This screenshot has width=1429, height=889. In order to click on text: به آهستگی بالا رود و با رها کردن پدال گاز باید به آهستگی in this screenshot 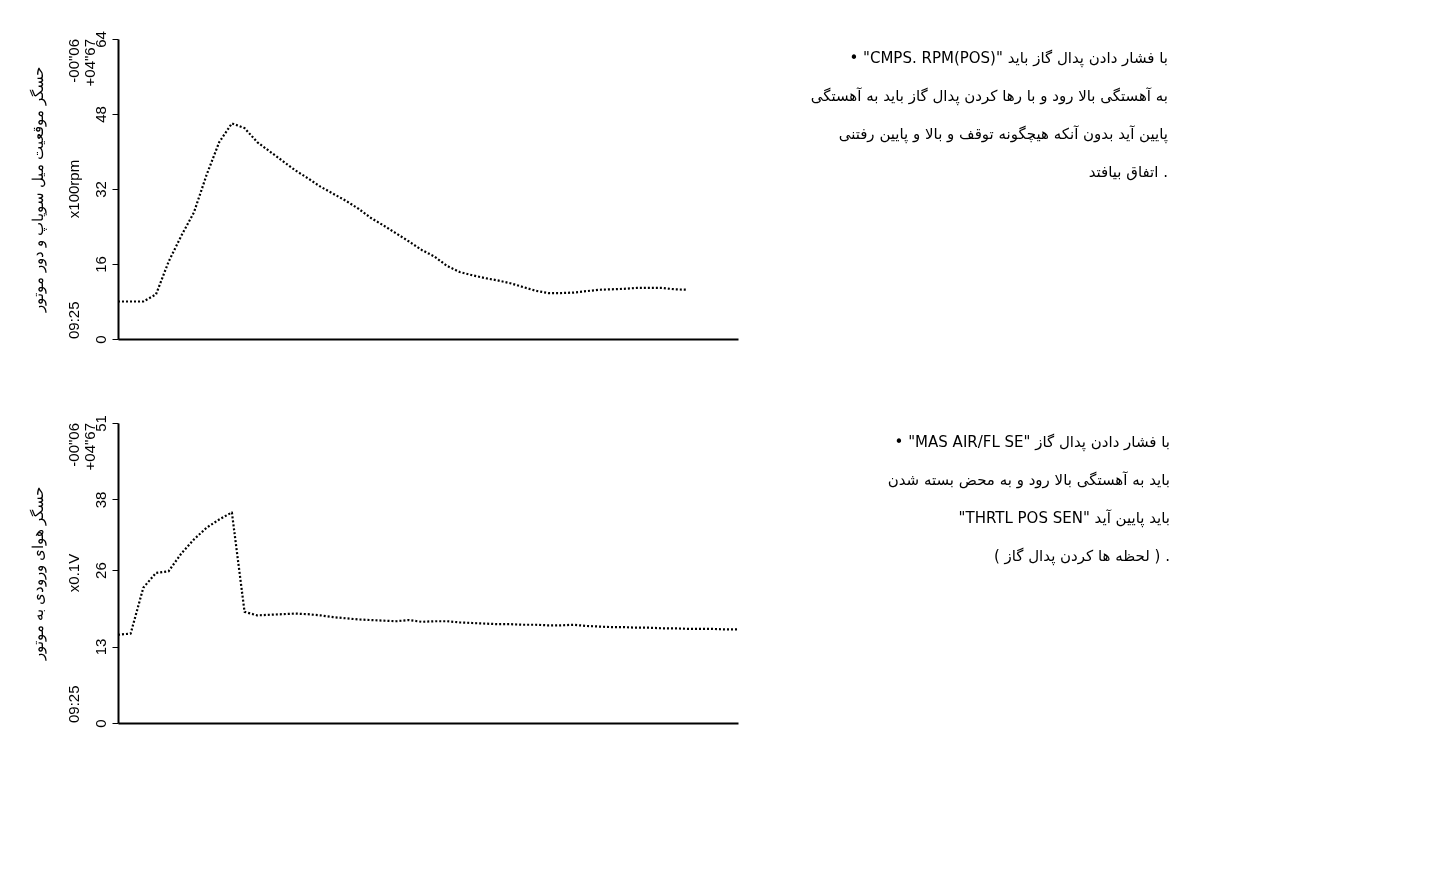, I will do `click(989, 96)`.